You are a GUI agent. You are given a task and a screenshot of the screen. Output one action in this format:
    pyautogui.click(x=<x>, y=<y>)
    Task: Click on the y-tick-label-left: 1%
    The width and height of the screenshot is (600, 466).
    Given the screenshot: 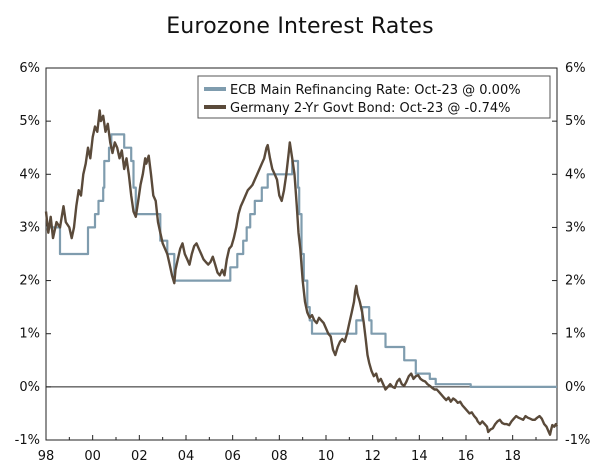 What is the action you would take?
    pyautogui.click(x=29, y=334)
    